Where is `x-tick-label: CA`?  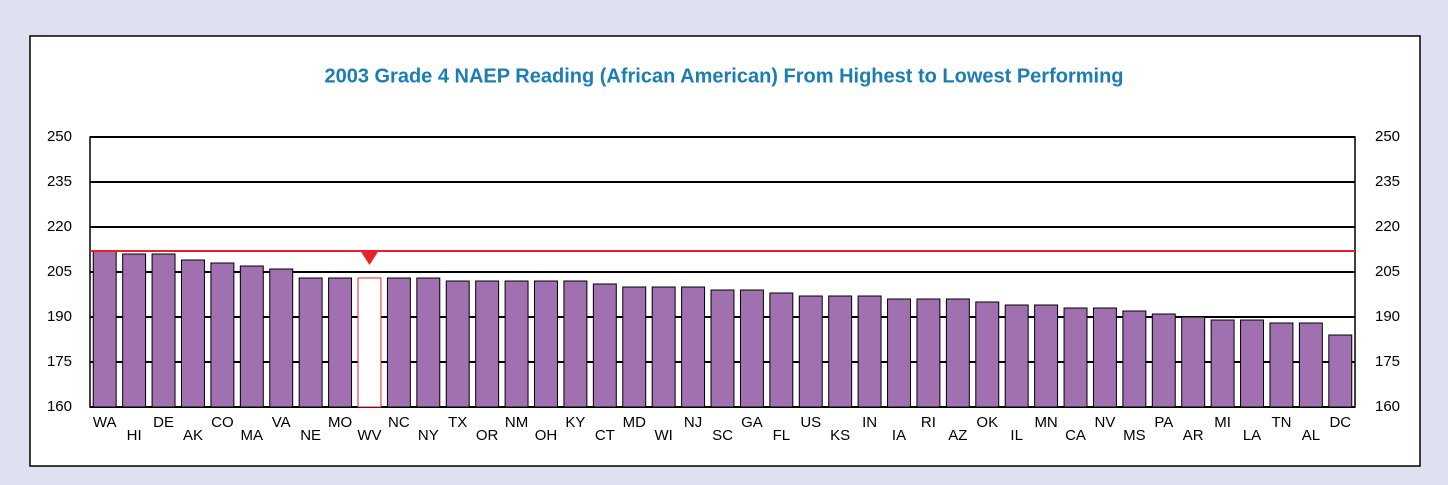
x-tick-label: CA is located at coordinates (1075, 435).